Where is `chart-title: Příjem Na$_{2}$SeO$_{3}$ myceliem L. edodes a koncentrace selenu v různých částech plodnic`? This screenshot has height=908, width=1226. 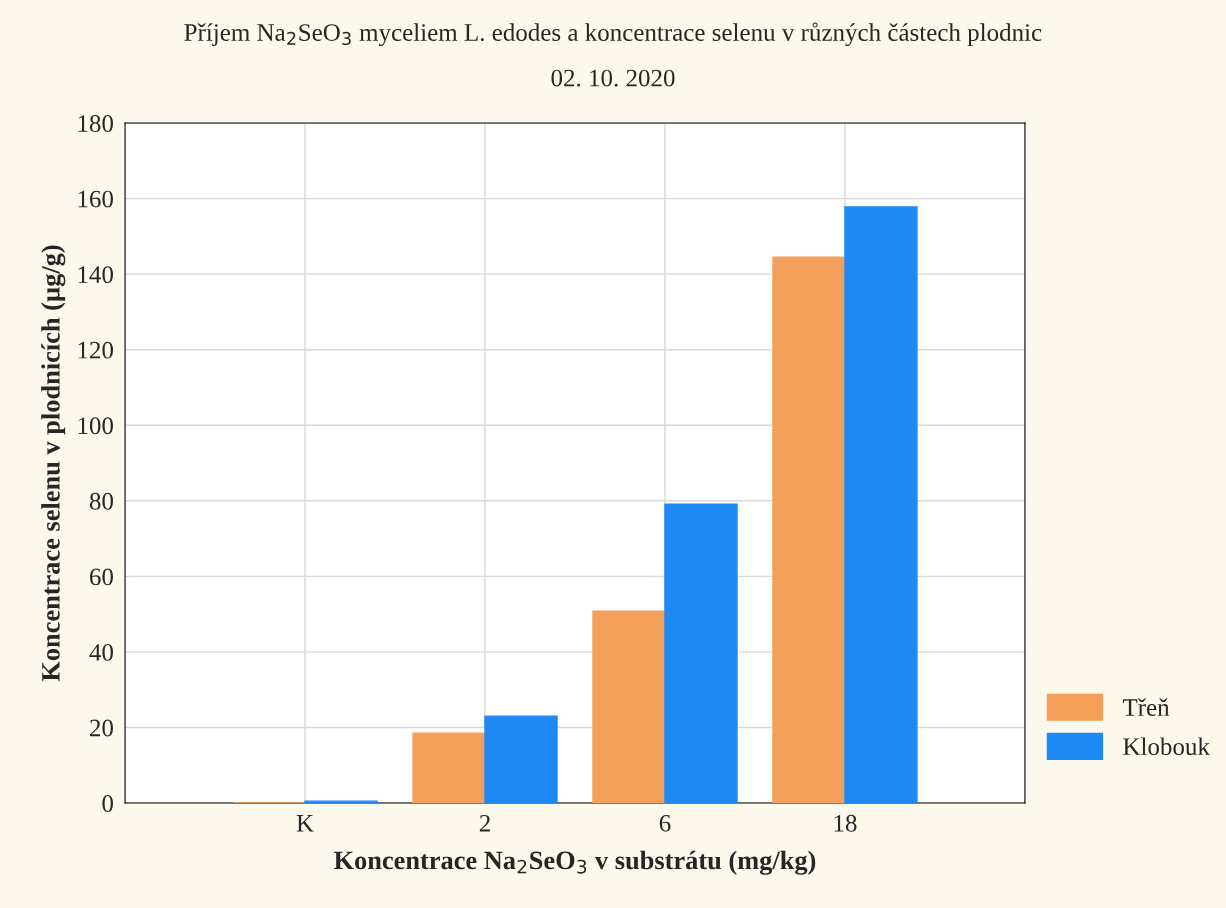 chart-title: Příjem Na$_{2}$SeO$_{3}$ myceliem L. edodes a koncentrace selenu v různých částech plodnic is located at coordinates (613, 34).